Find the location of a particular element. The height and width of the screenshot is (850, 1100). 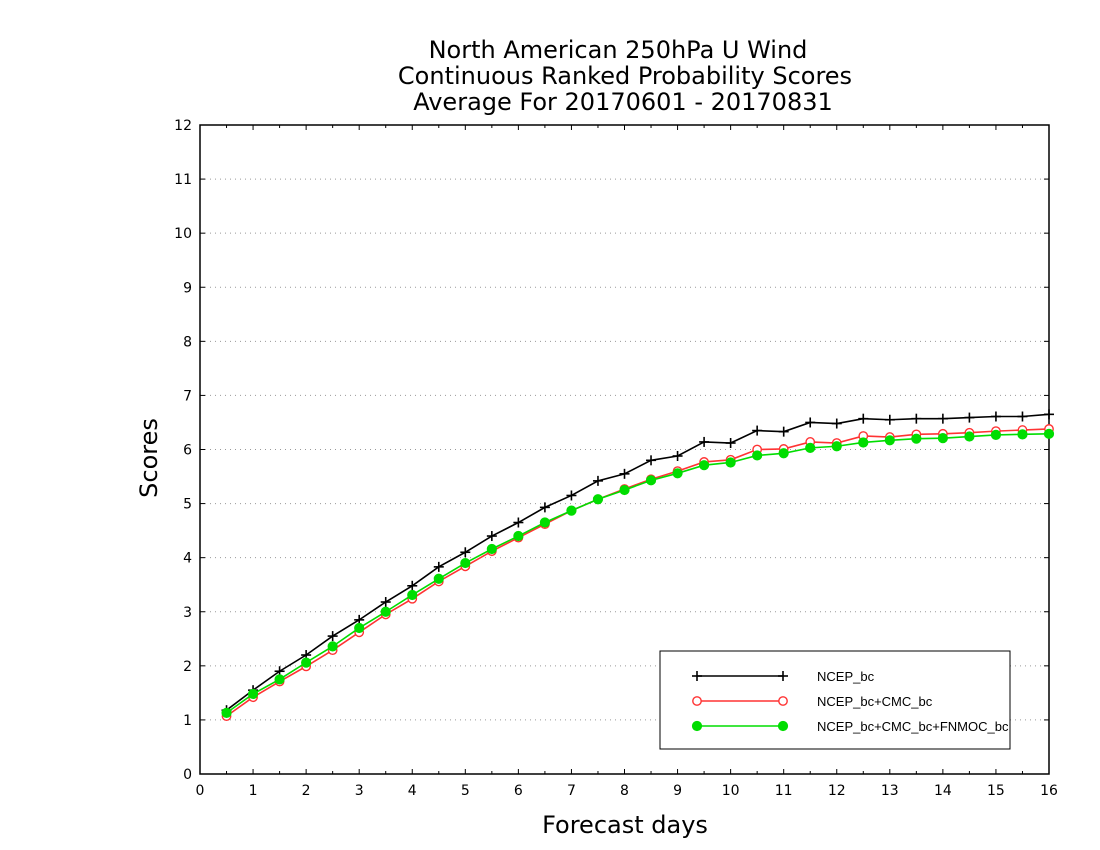

y-tick-label: 7 is located at coordinates (187, 396).